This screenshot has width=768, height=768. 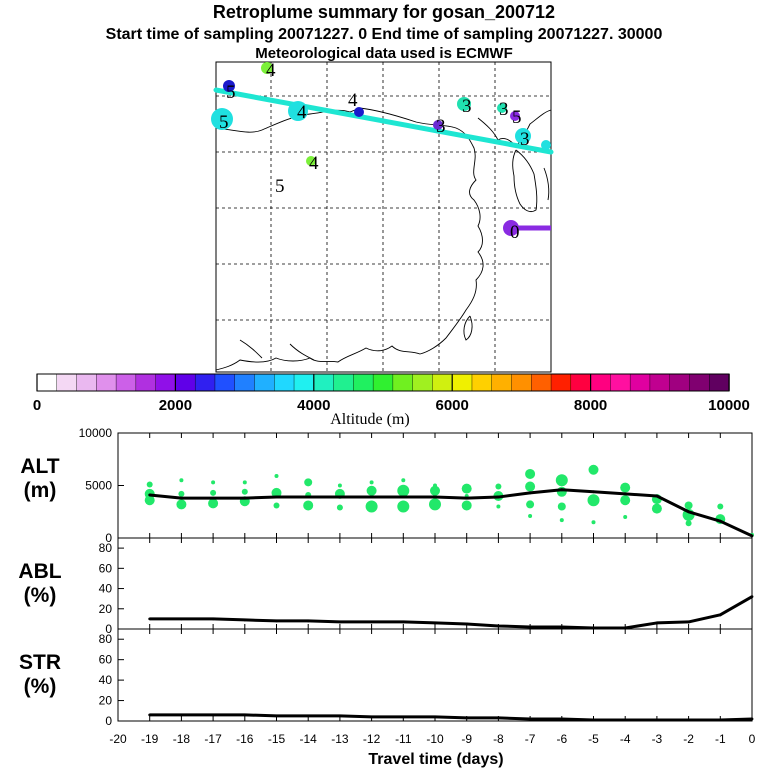 I want to click on y-axis-unit: (m), so click(x=40, y=490).